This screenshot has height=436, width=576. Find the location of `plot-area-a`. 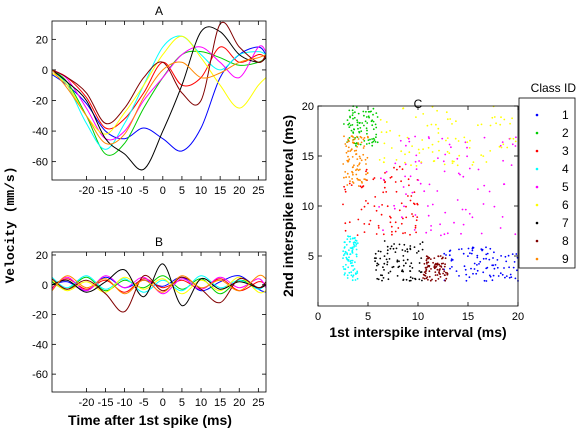

plot-area-a is located at coordinates (159, 96).